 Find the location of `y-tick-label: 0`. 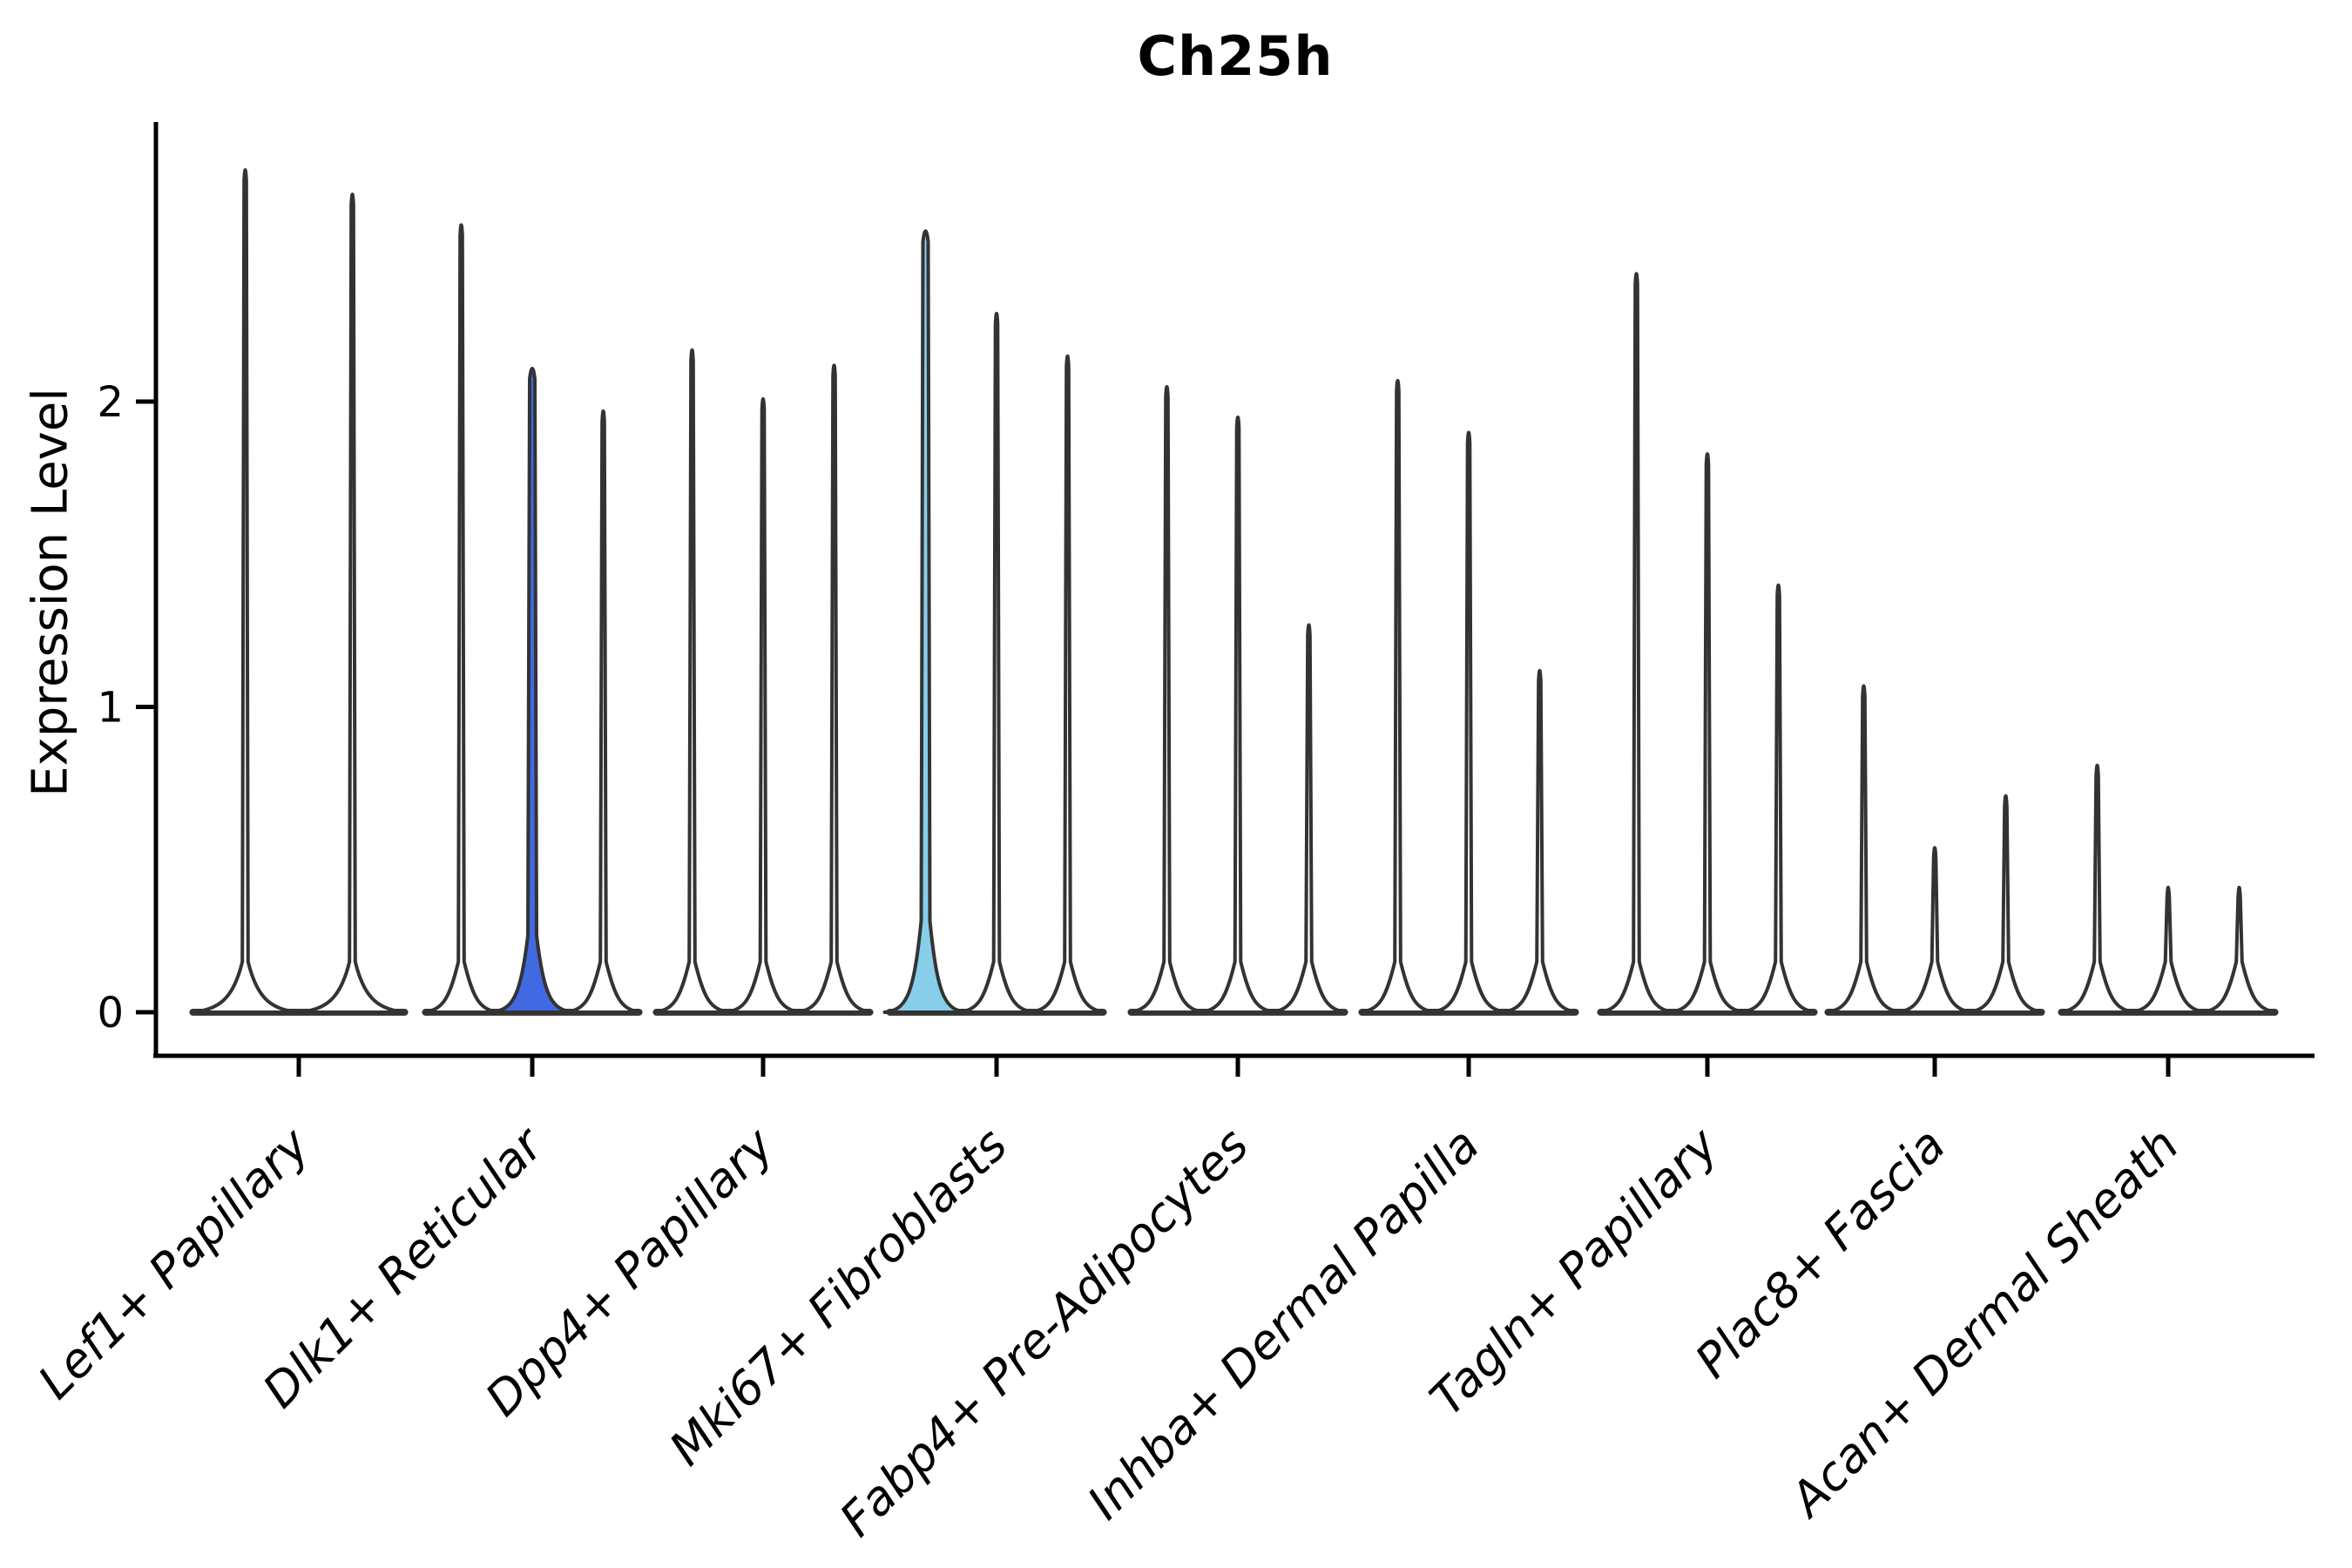

y-tick-label: 0 is located at coordinates (110, 1013).